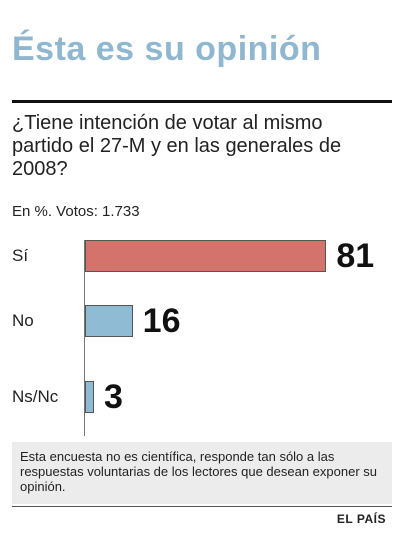  Describe the element at coordinates (89, 397) in the screenshot. I see `bar-ns-nc` at that location.